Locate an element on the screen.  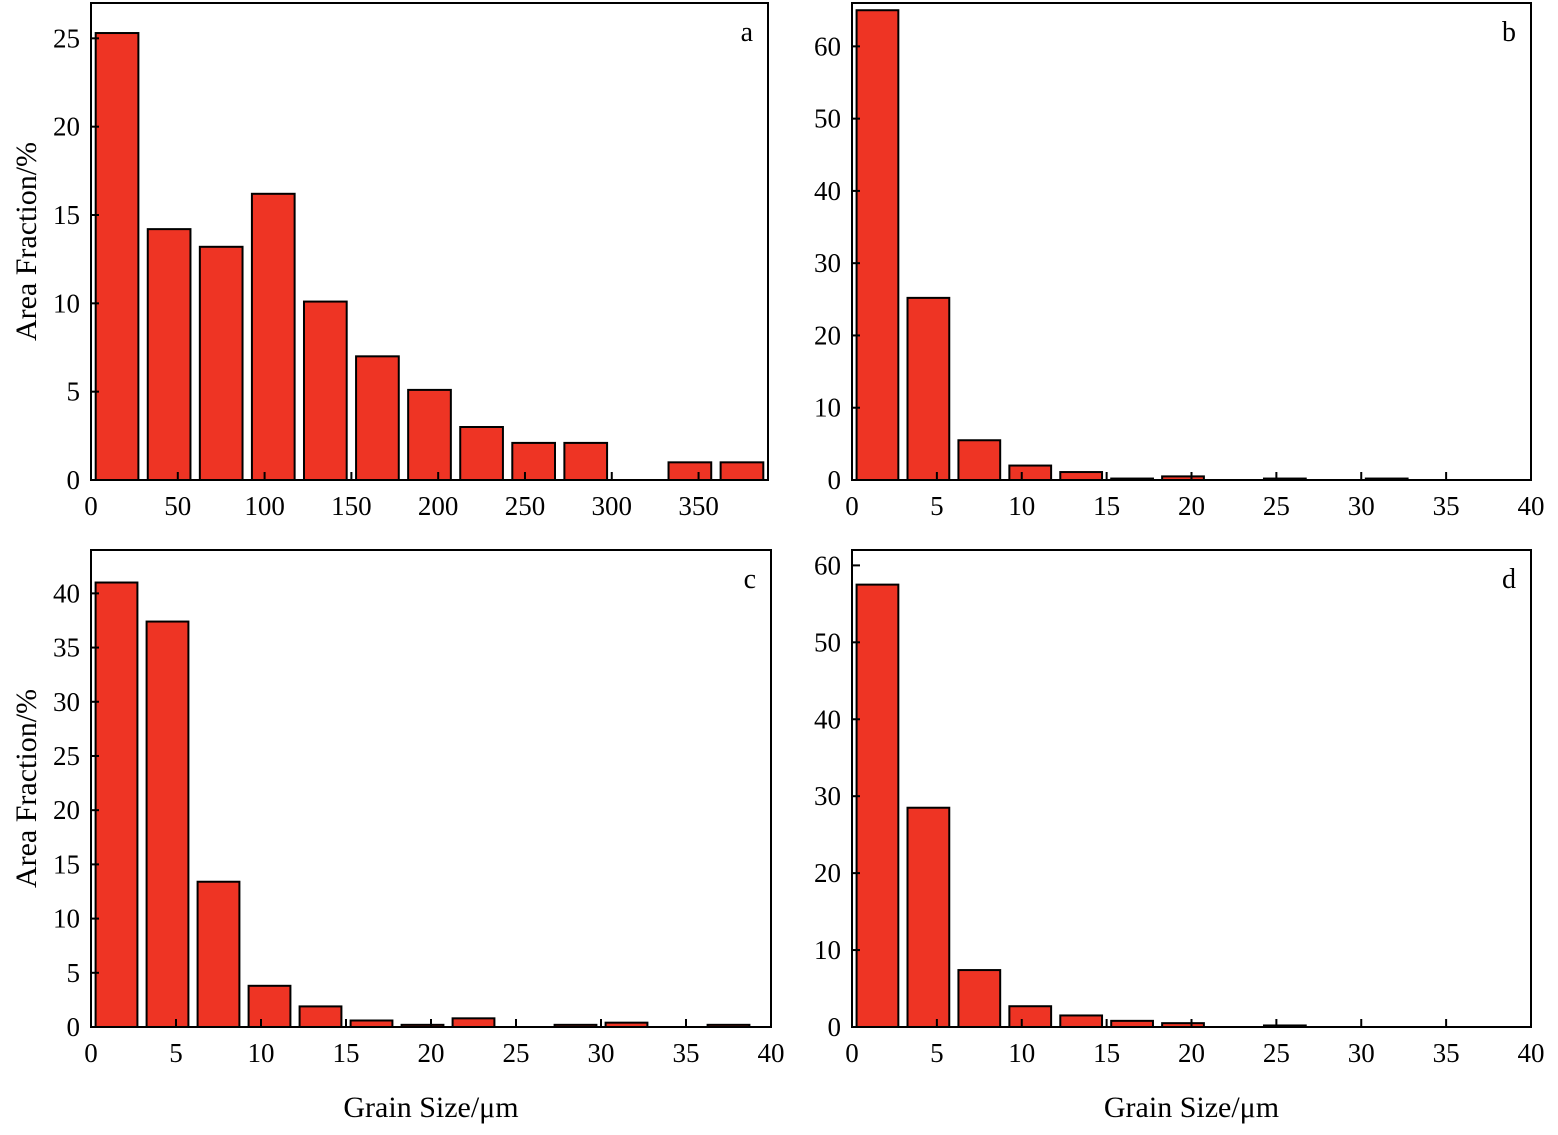
x-tick-label-d-7: 35 is located at coordinates (1446, 1053).